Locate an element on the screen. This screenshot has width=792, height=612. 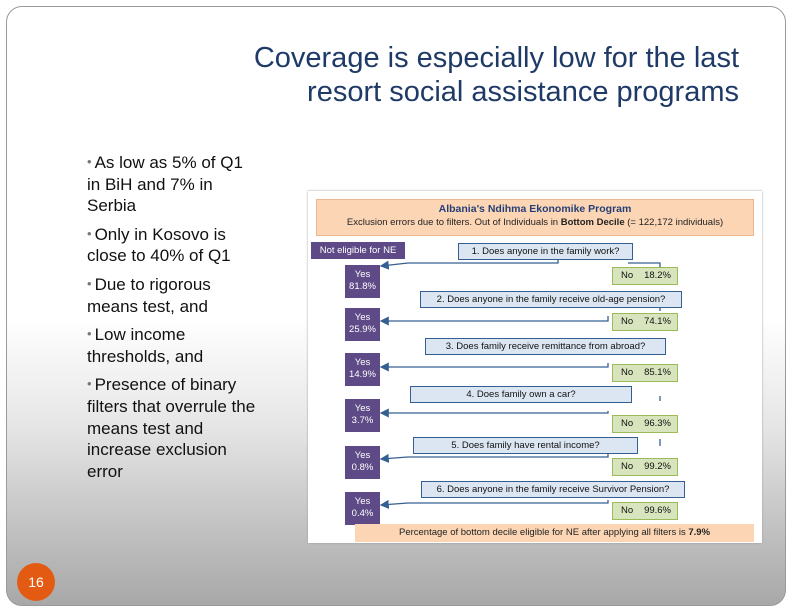
no-box-2: No 74.1% is located at coordinates (645, 322).